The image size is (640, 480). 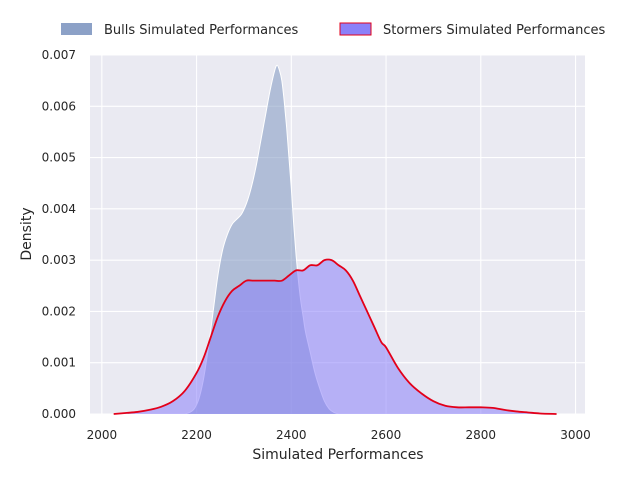 I want to click on x-tick-label: 2600, so click(x=386, y=435).